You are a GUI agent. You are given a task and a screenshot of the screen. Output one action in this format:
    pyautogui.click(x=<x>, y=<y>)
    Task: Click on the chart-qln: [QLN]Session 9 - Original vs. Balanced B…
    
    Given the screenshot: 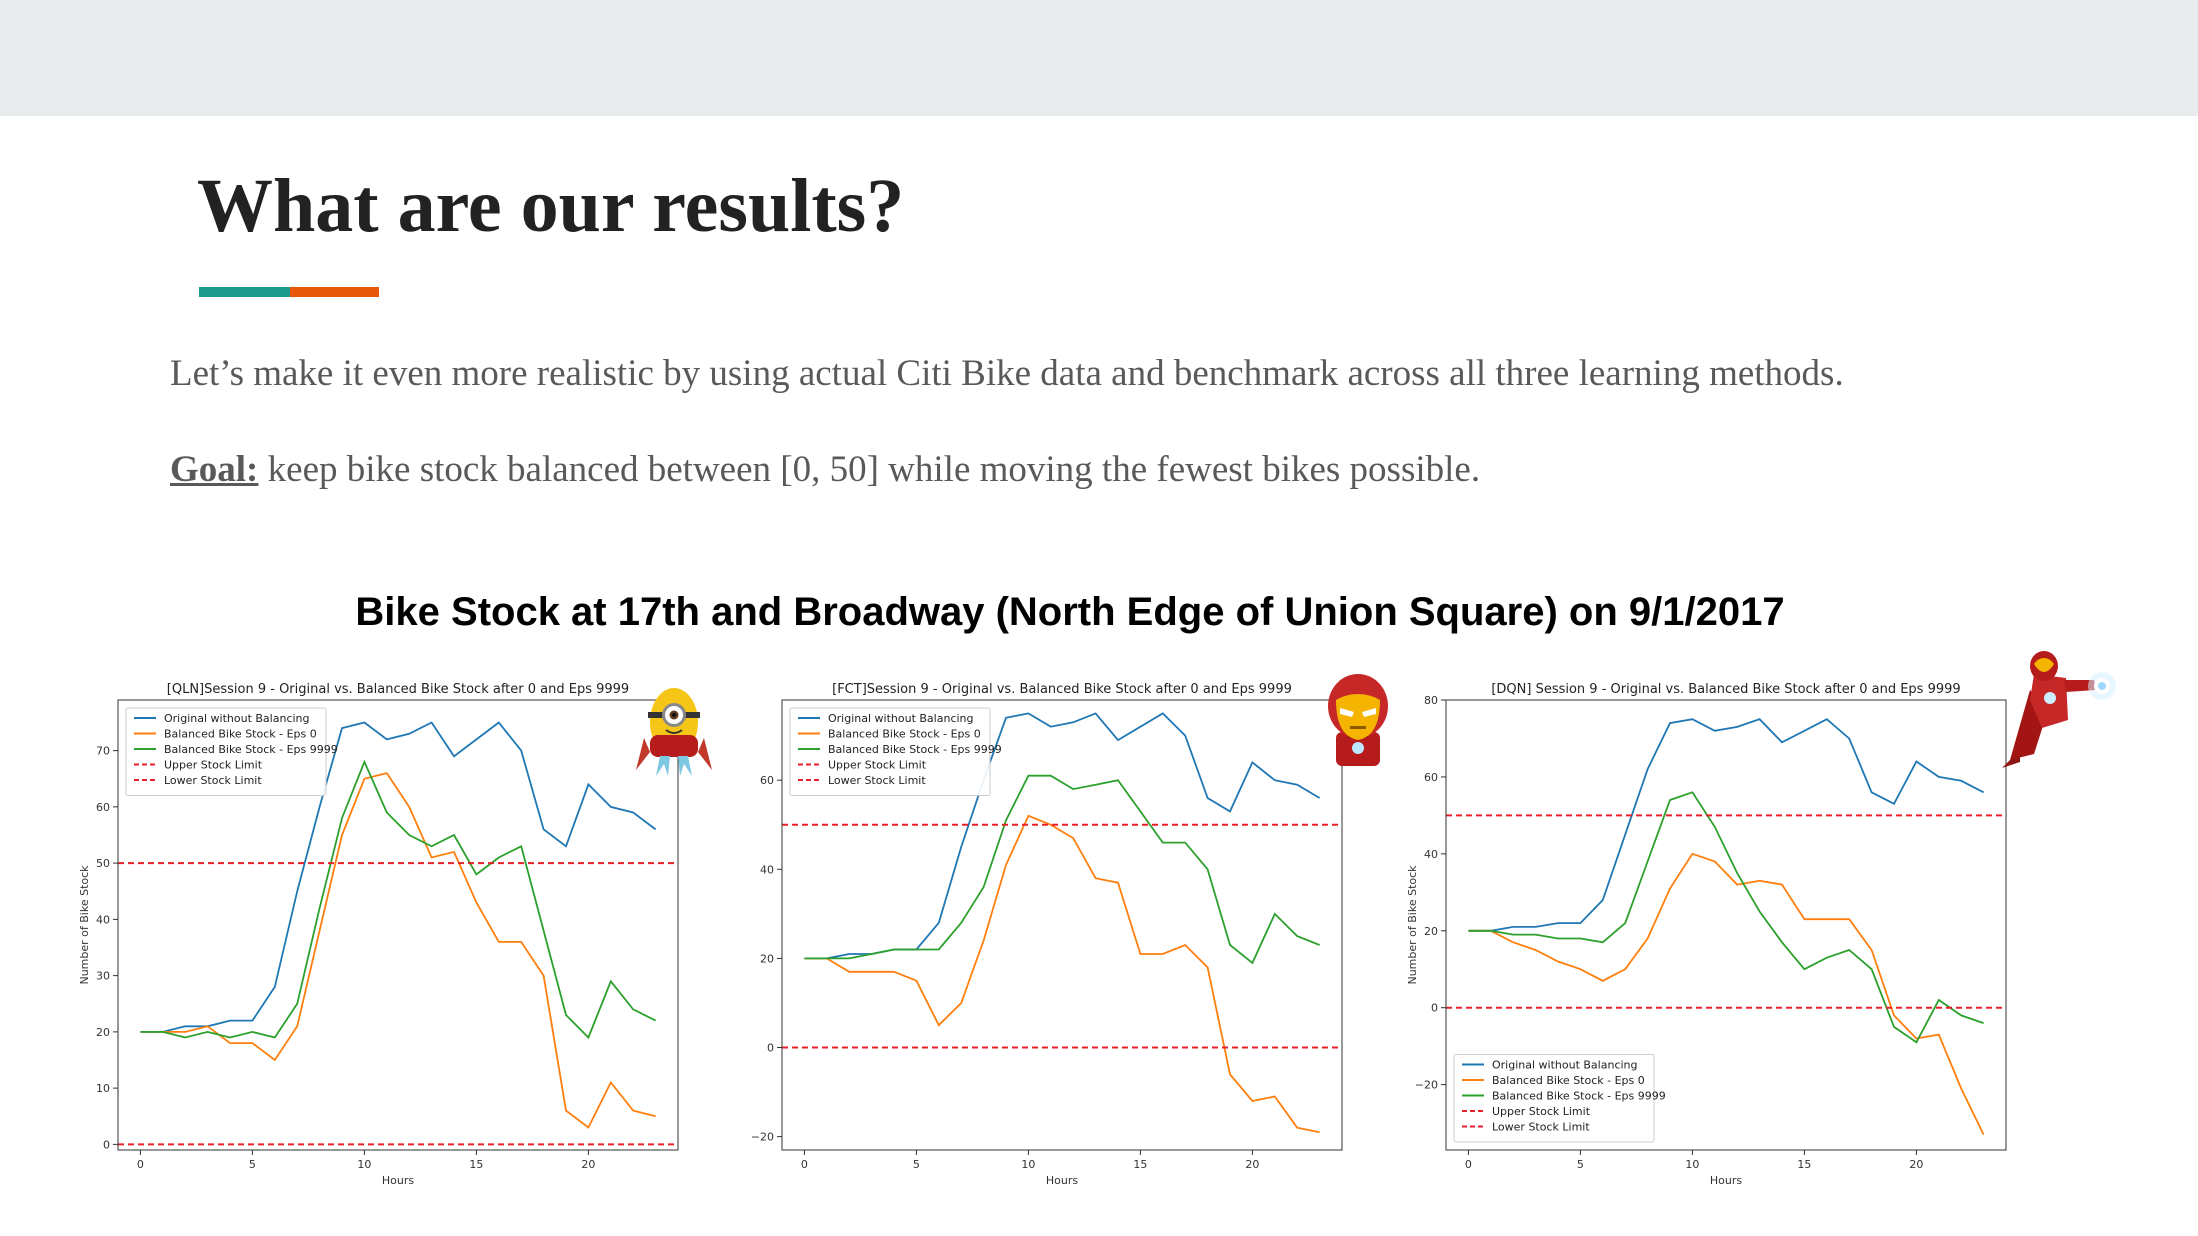 What is the action you would take?
    pyautogui.click(x=378, y=934)
    